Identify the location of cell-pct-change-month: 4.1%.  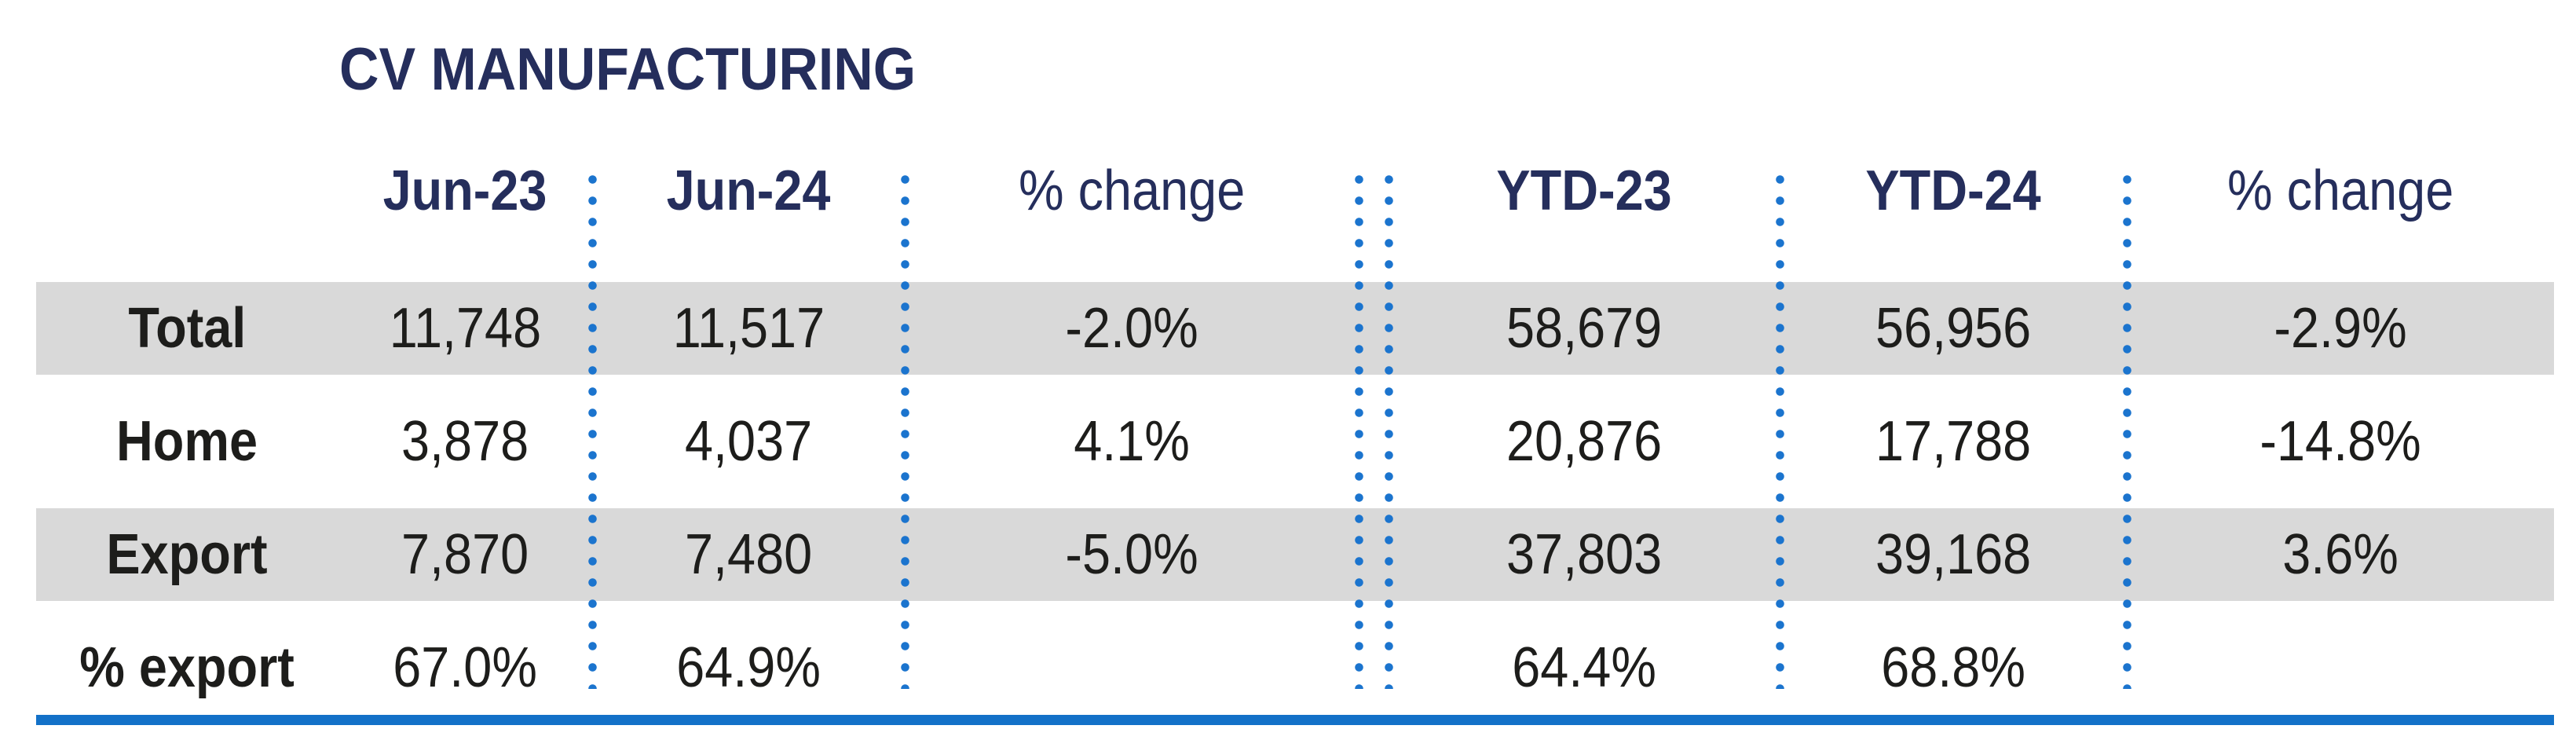
(1132, 442).